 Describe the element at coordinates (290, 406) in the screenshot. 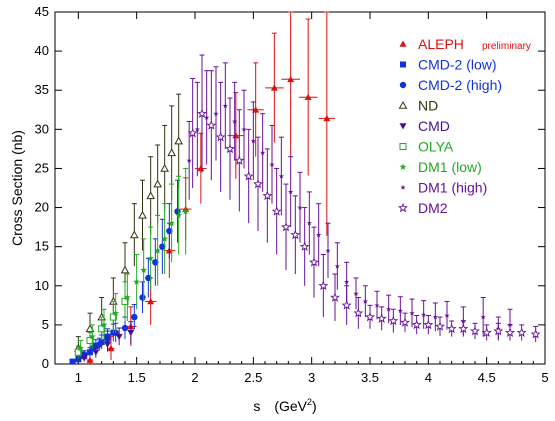

I see `x-axis-title-unit: (GeV` at that location.